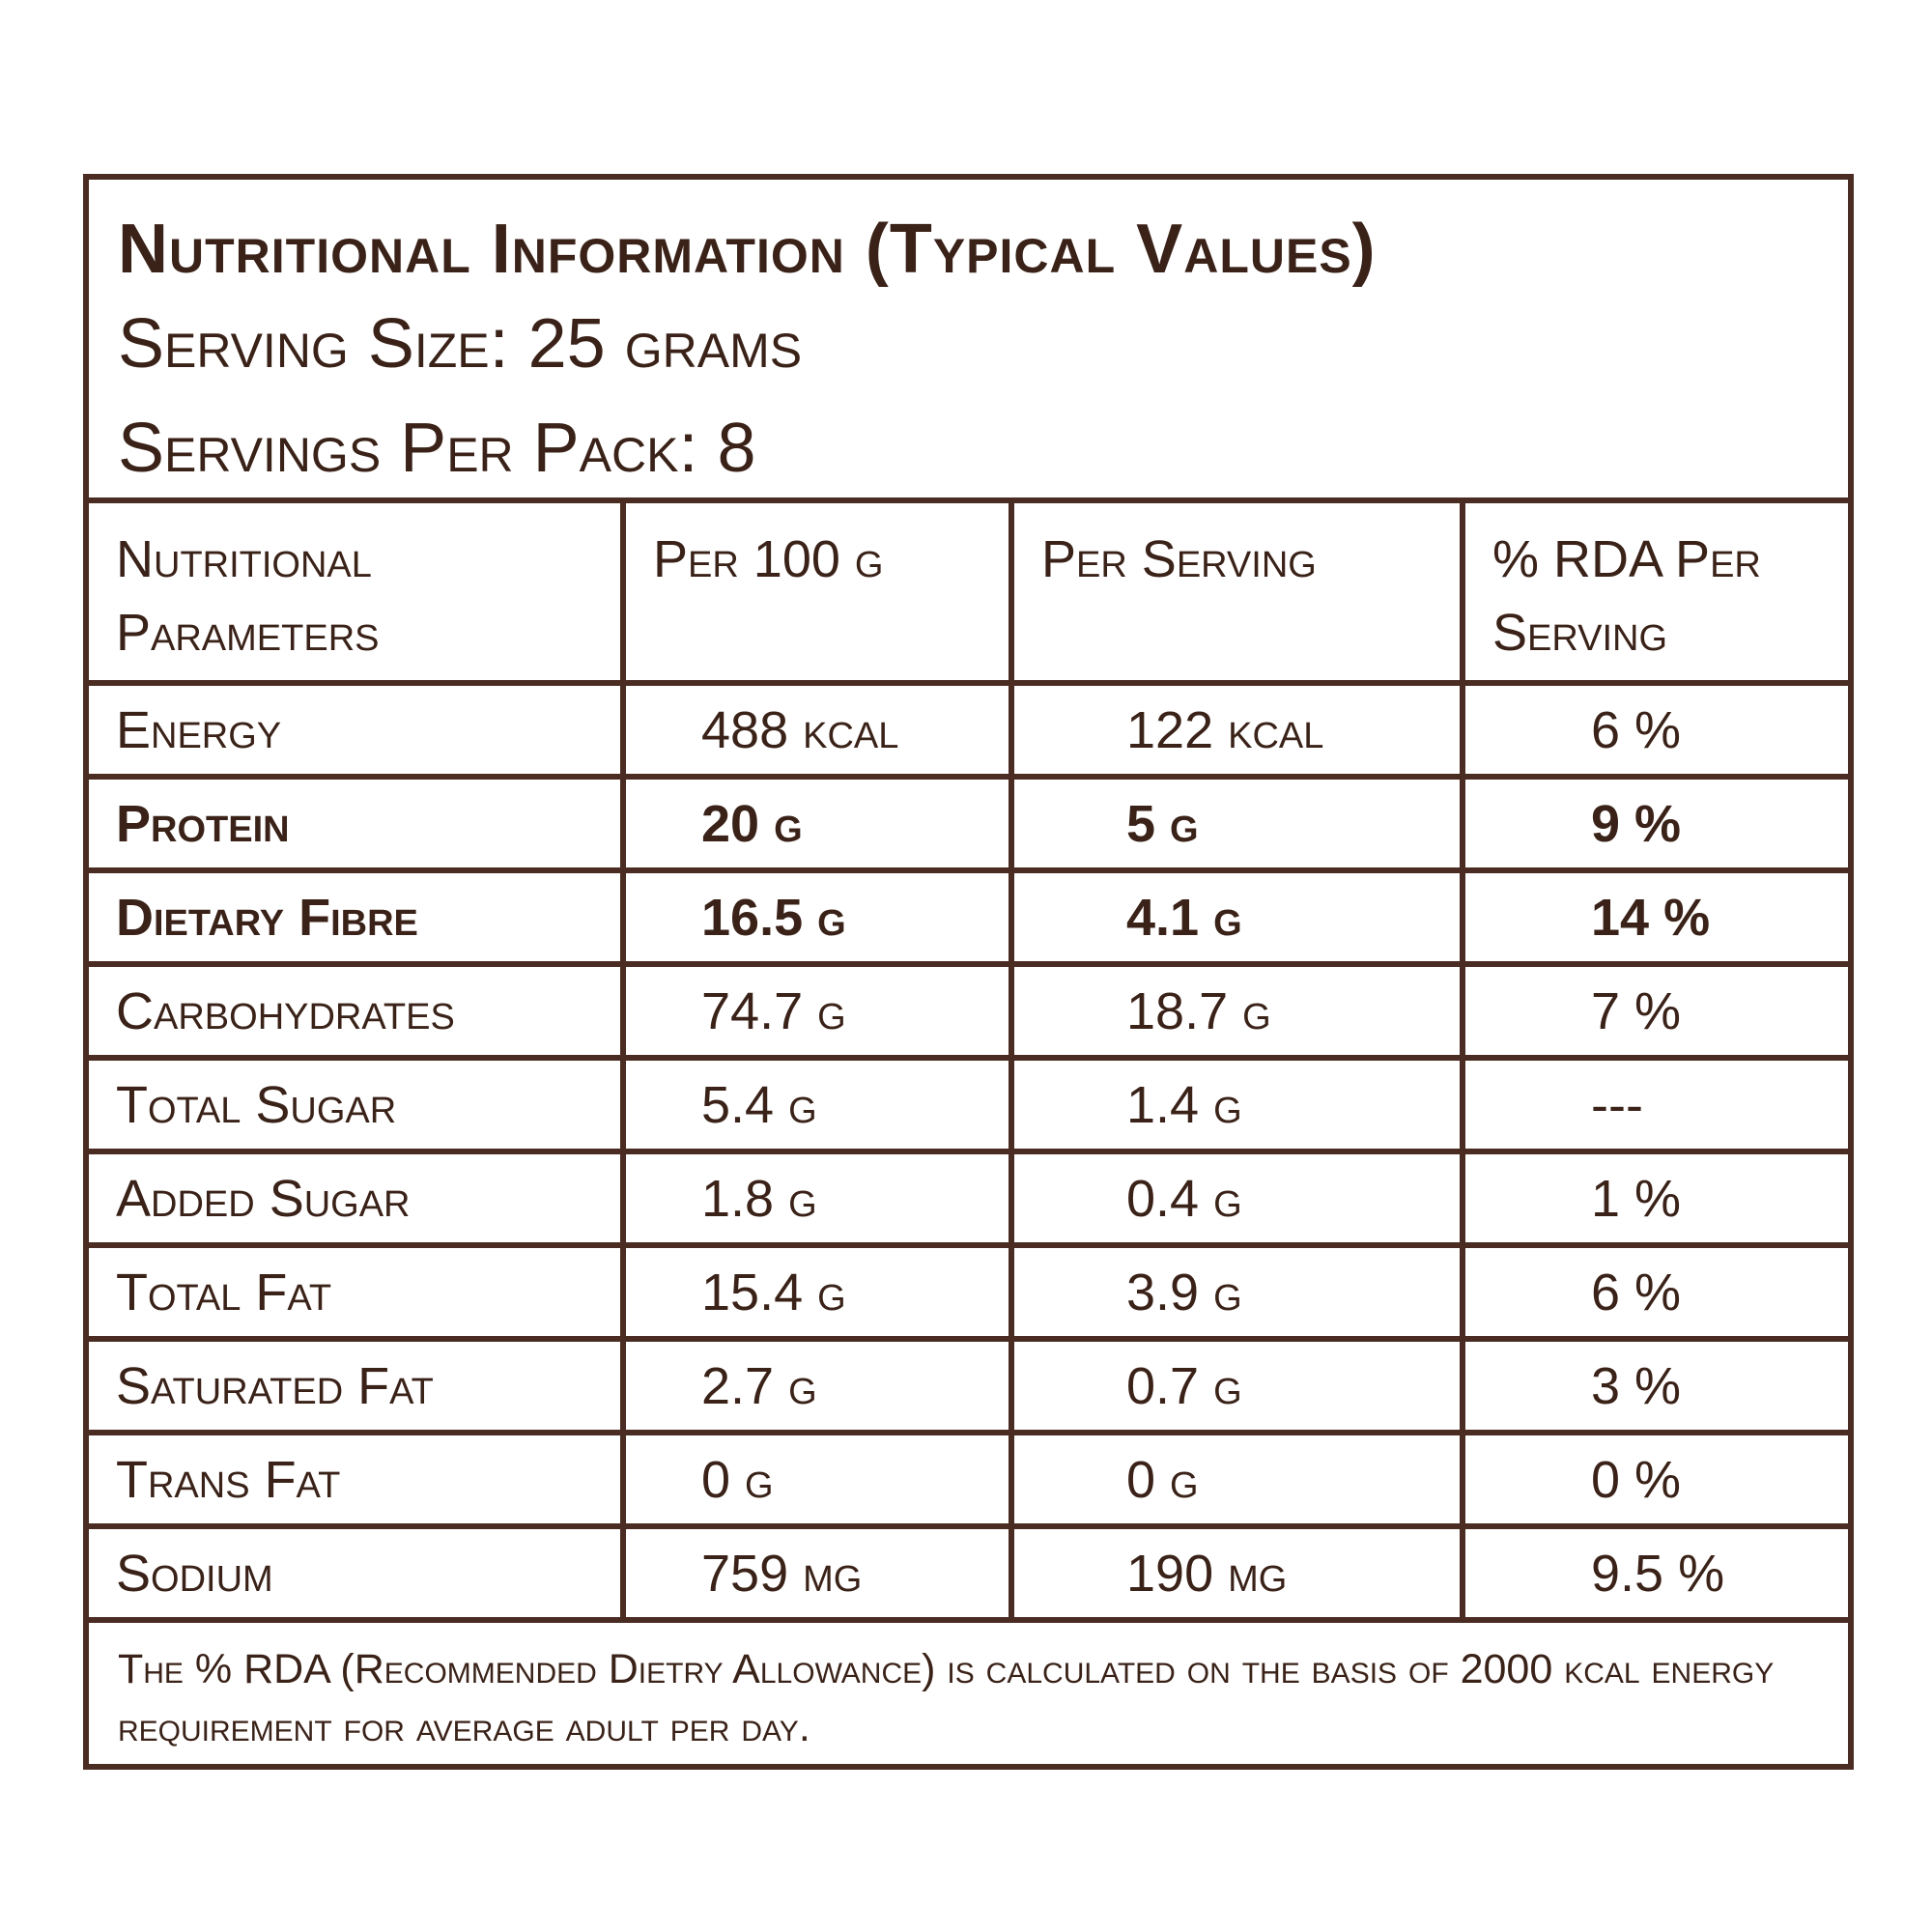 This screenshot has height=1932, width=1932. What do you see at coordinates (1655, 825) in the screenshot?
I see `rda-value: 9 %` at bounding box center [1655, 825].